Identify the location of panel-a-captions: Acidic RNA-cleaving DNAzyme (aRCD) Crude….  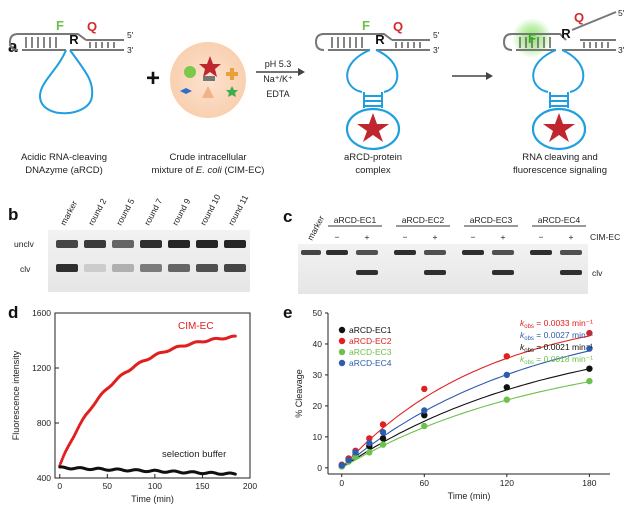
(314, 164).